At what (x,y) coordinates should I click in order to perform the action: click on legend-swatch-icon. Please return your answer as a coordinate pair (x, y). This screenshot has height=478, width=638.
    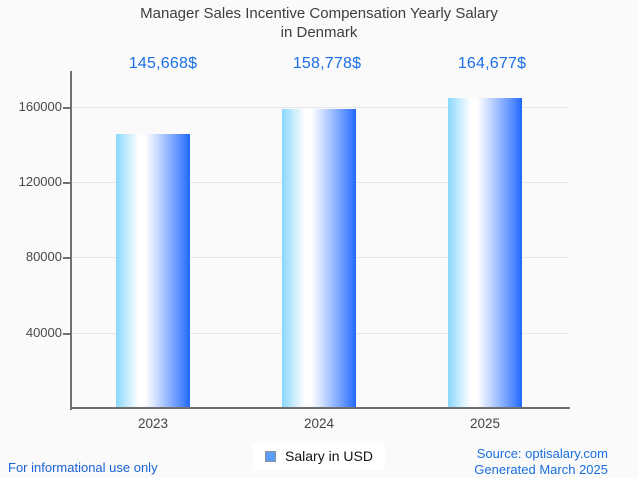
    Looking at the image, I should click on (271, 456).